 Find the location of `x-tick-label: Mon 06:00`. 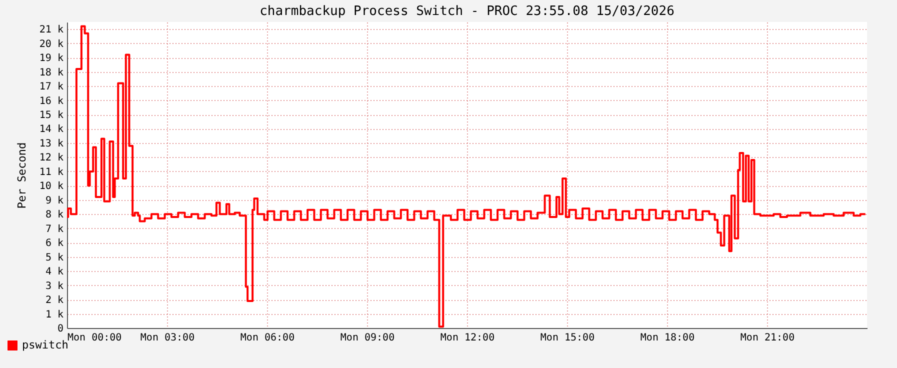

x-tick-label: Mon 06:00 is located at coordinates (267, 338).